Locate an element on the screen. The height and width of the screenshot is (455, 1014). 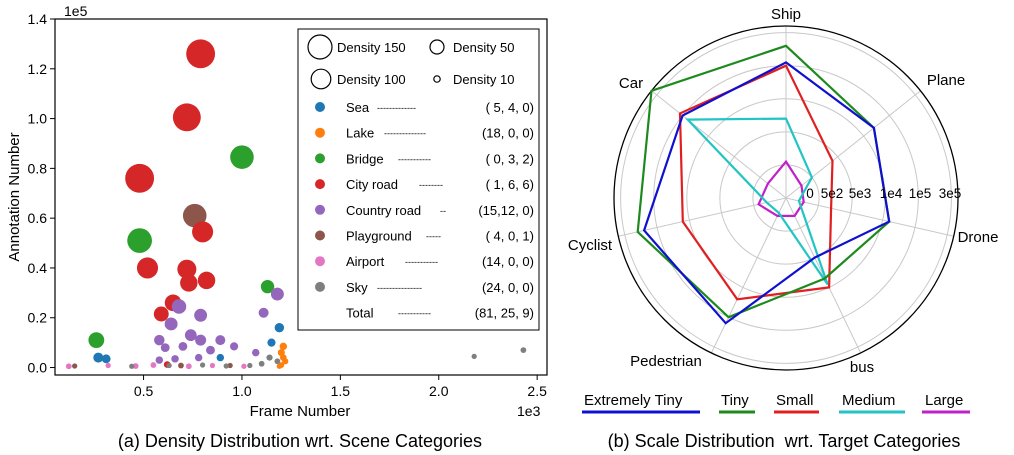
radar-series-small is located at coordinates (756, 182).